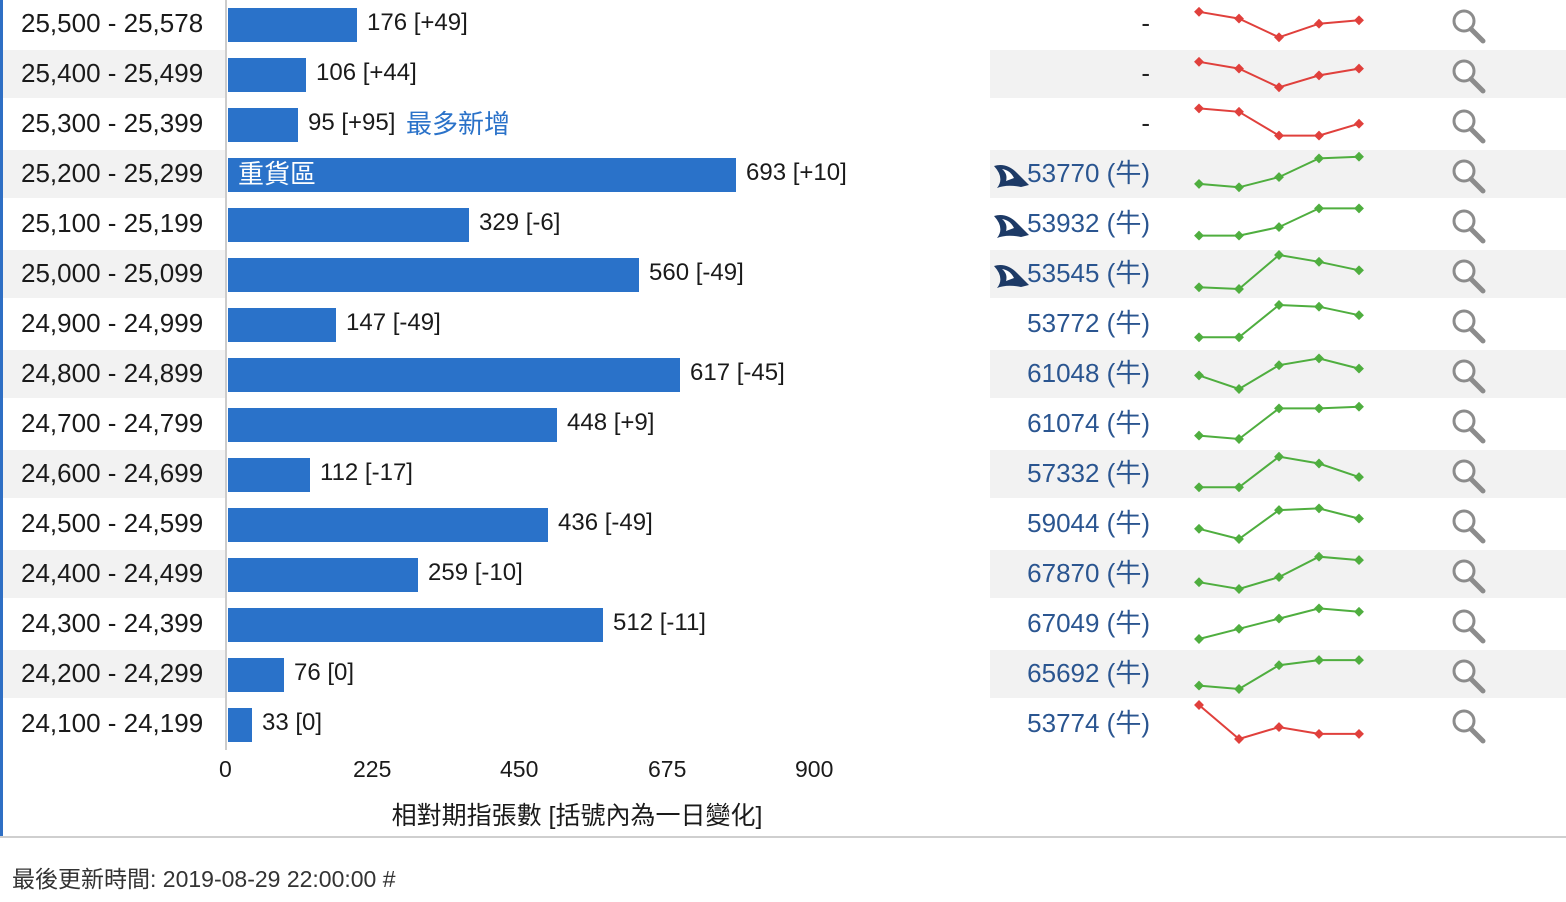  What do you see at coordinates (324, 672) in the screenshot?
I see `bar-value-label: 76 [0]` at bounding box center [324, 672].